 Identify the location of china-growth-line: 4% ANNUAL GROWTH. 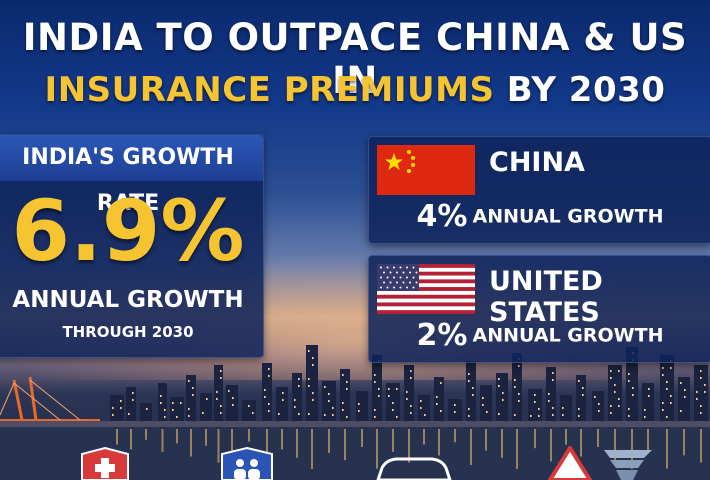
(539, 216).